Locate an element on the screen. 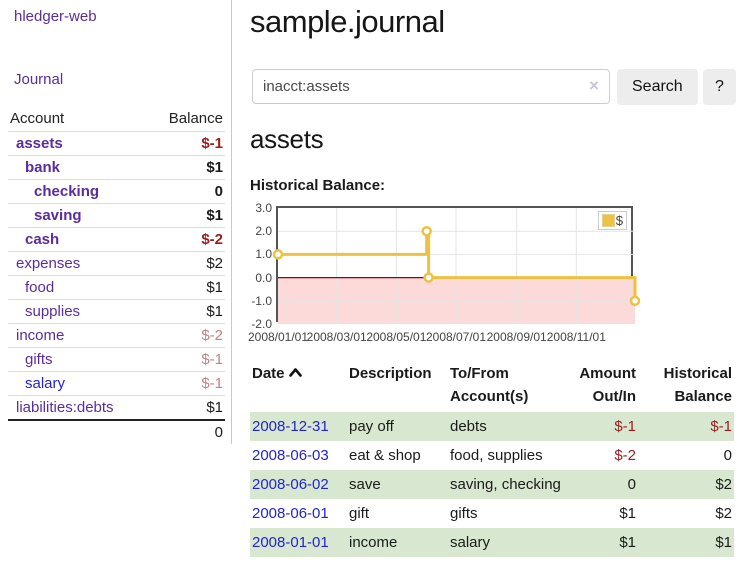 Image resolution: width=742 pixels, height=582 pixels. transaction-date-link: 2008-06-03 is located at coordinates (290, 455).